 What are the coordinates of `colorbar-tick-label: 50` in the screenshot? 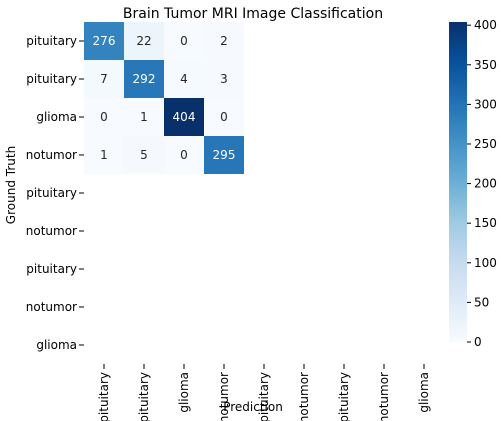 It's located at (481, 302).